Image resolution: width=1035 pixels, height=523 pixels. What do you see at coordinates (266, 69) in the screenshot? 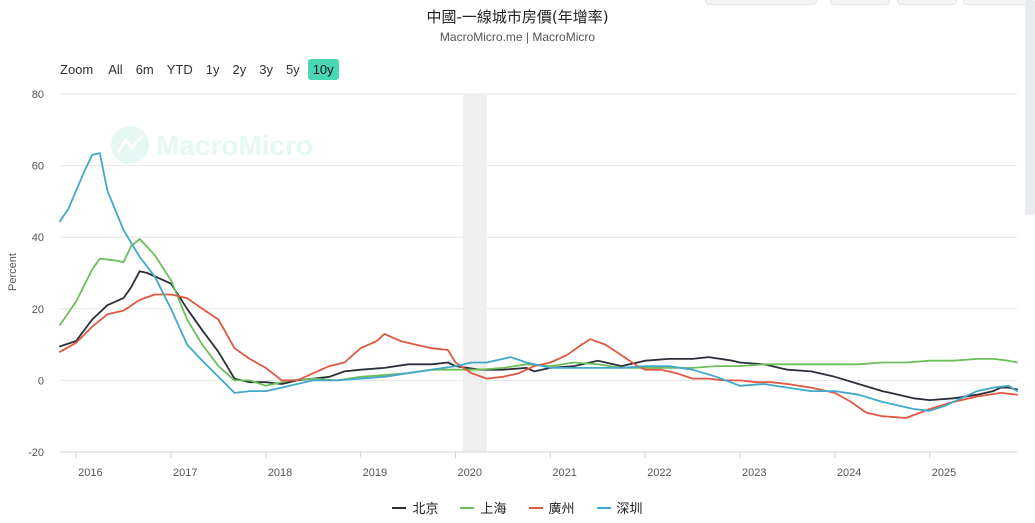
I see `range-button-3y: 3y` at bounding box center [266, 69].